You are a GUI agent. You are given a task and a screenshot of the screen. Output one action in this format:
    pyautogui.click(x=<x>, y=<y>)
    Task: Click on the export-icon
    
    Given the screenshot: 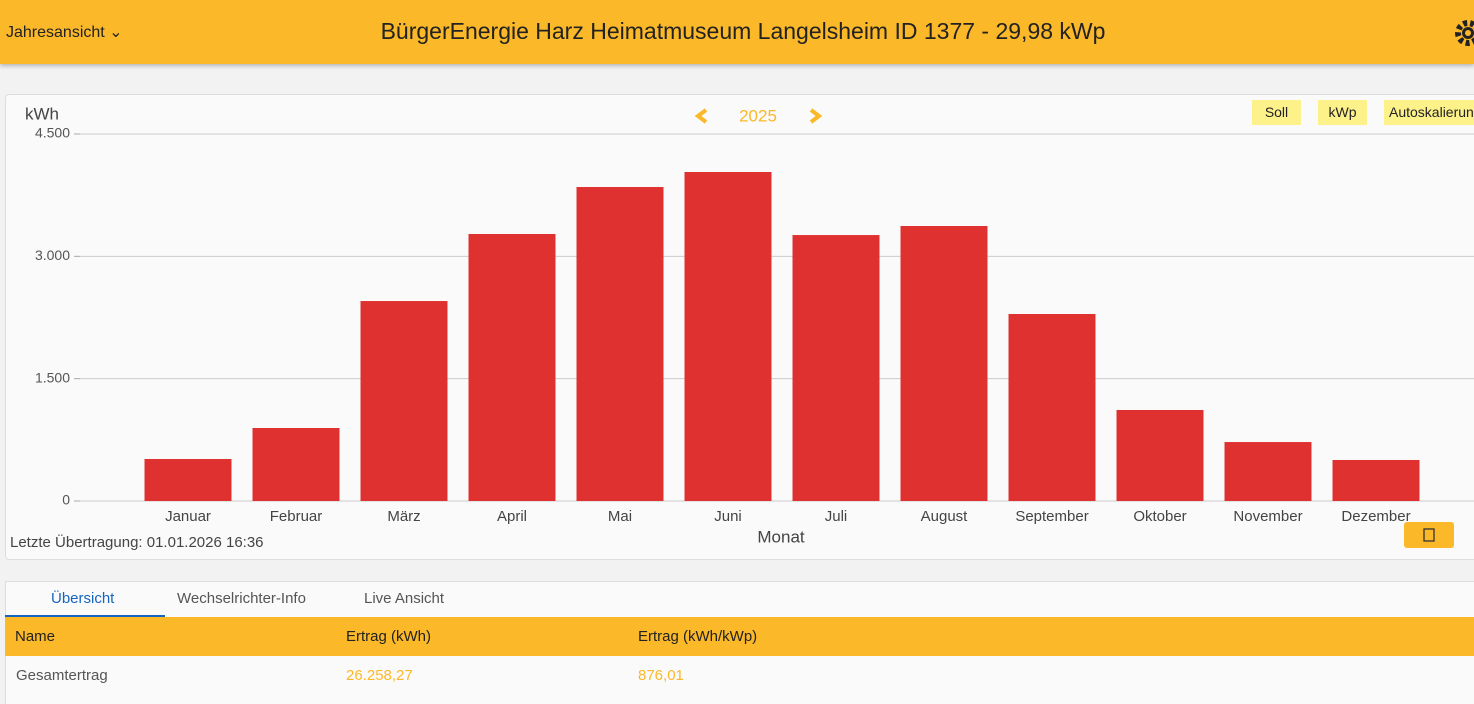 What is the action you would take?
    pyautogui.click(x=1429, y=535)
    